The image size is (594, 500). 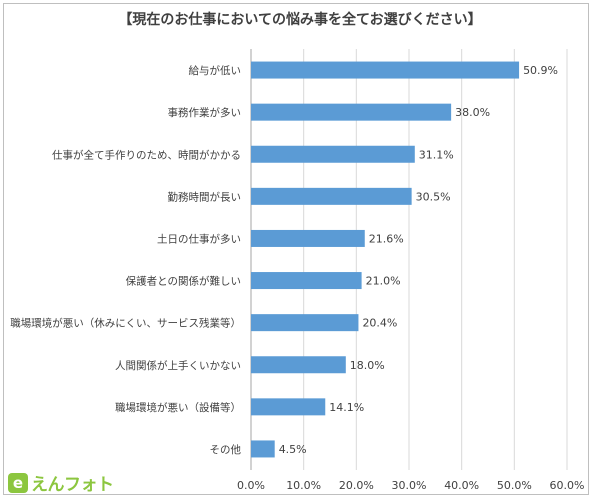 What do you see at coordinates (472, 112) in the screenshot?
I see `data-label: 38.0%` at bounding box center [472, 112].